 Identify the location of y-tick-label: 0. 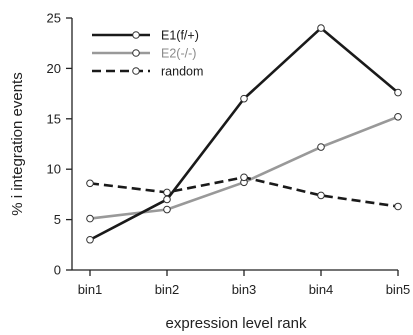
(57, 270).